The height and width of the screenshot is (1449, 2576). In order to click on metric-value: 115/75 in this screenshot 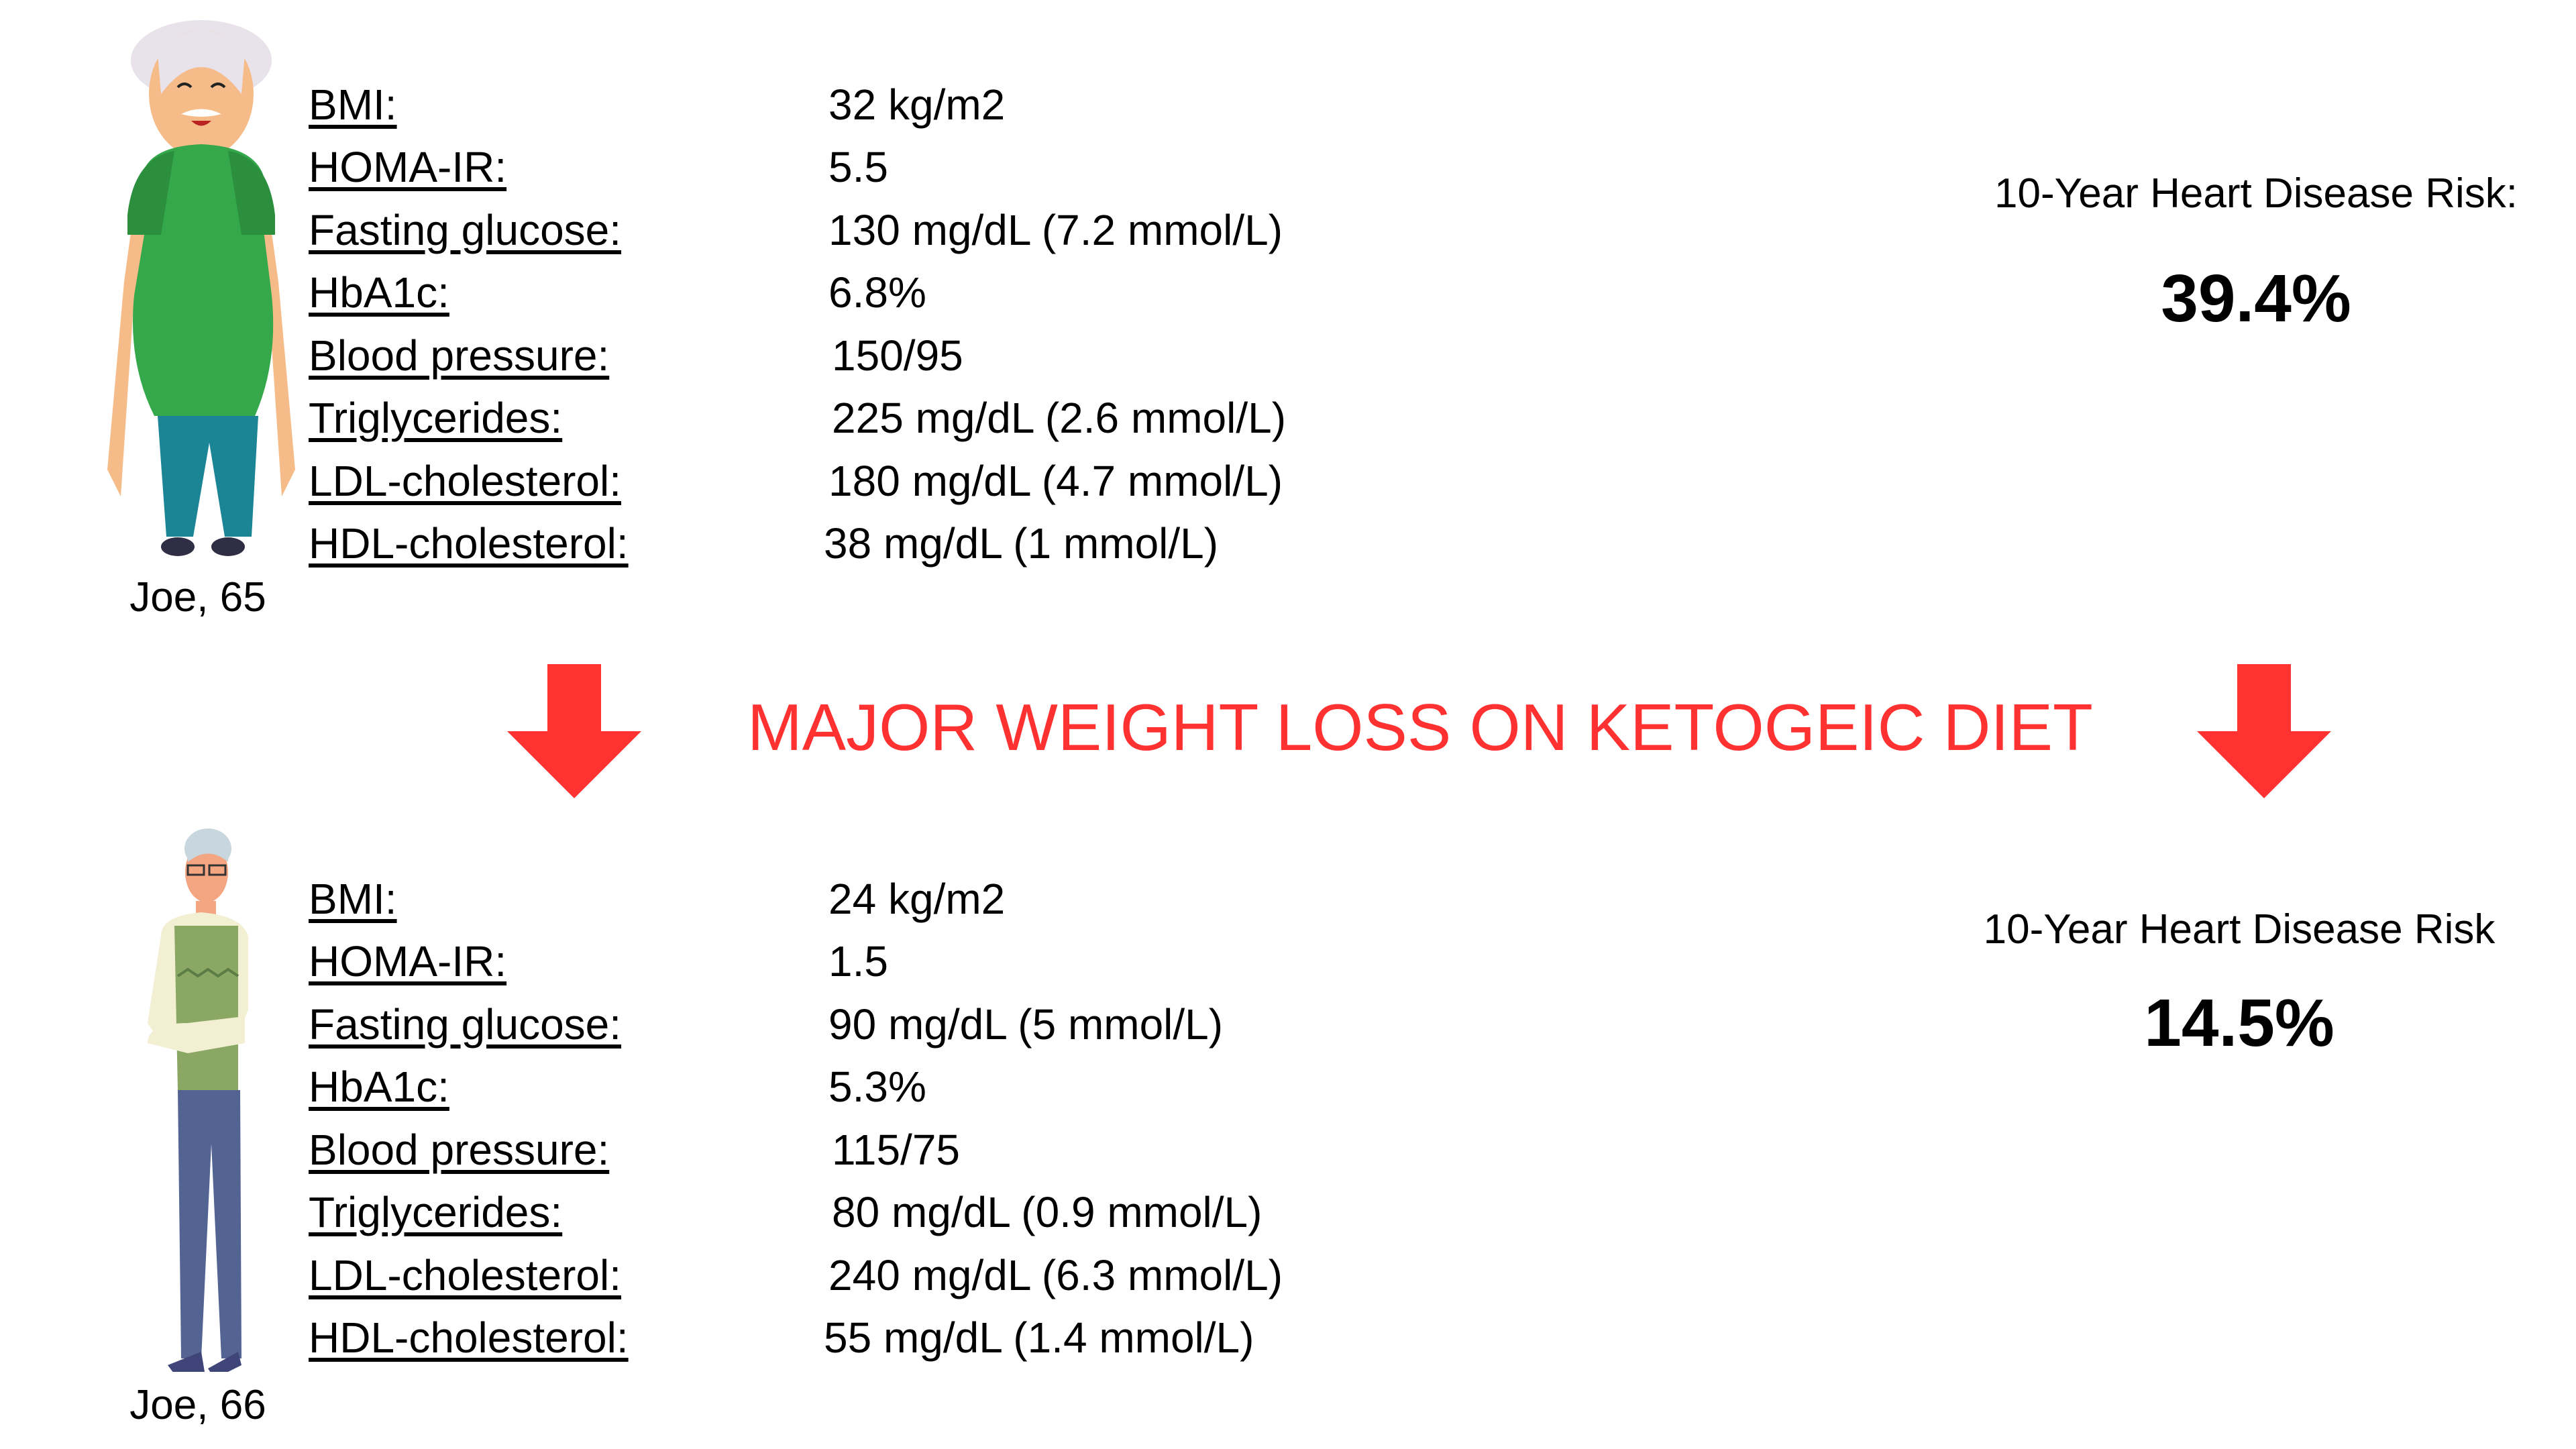, I will do `click(896, 1150)`.